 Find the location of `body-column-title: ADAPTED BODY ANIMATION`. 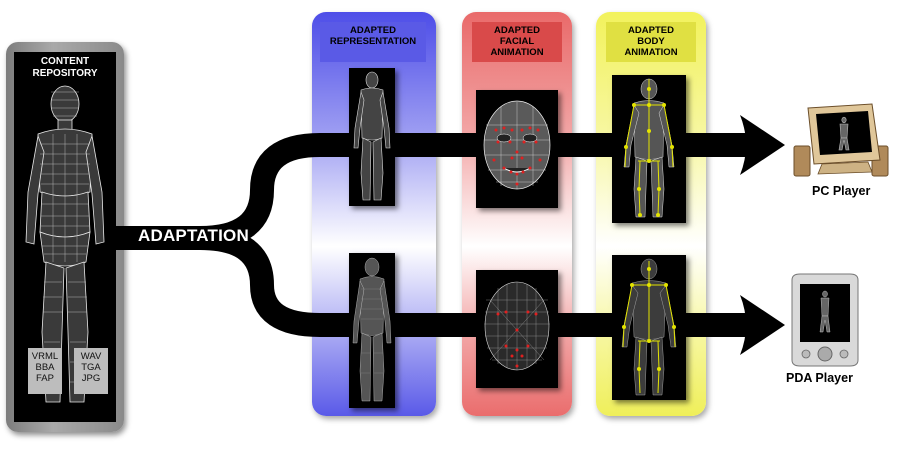

body-column-title: ADAPTED BODY ANIMATION is located at coordinates (651, 42).